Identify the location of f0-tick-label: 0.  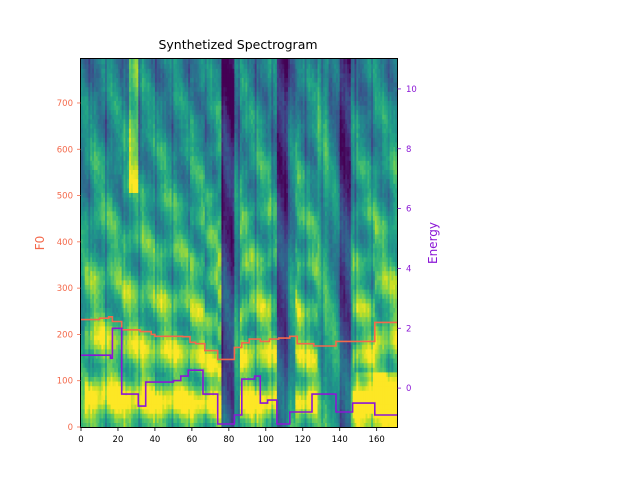
(70, 428).